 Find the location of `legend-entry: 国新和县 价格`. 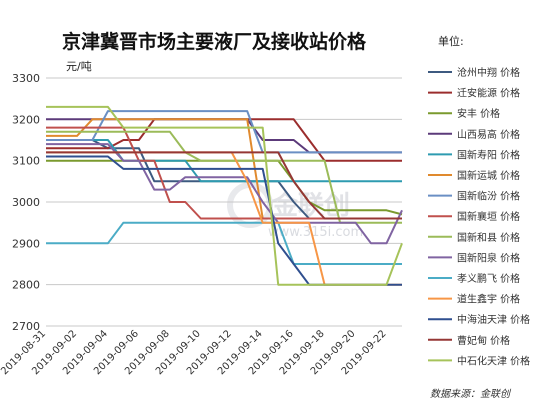

legend-entry: 国新和县 价格 is located at coordinates (488, 237).